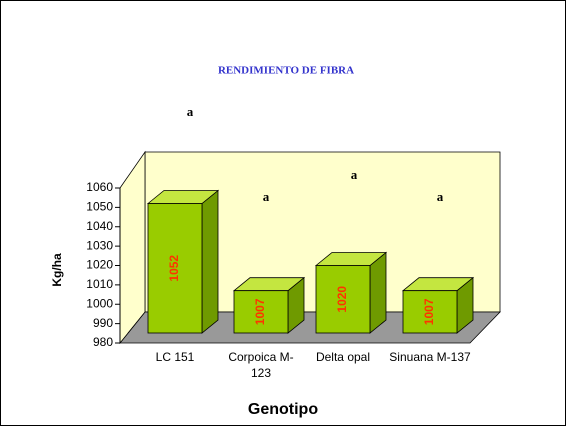 Image resolution: width=566 pixels, height=426 pixels. Describe the element at coordinates (175, 357) in the screenshot. I see `x-tick-label: LC 151` at that location.